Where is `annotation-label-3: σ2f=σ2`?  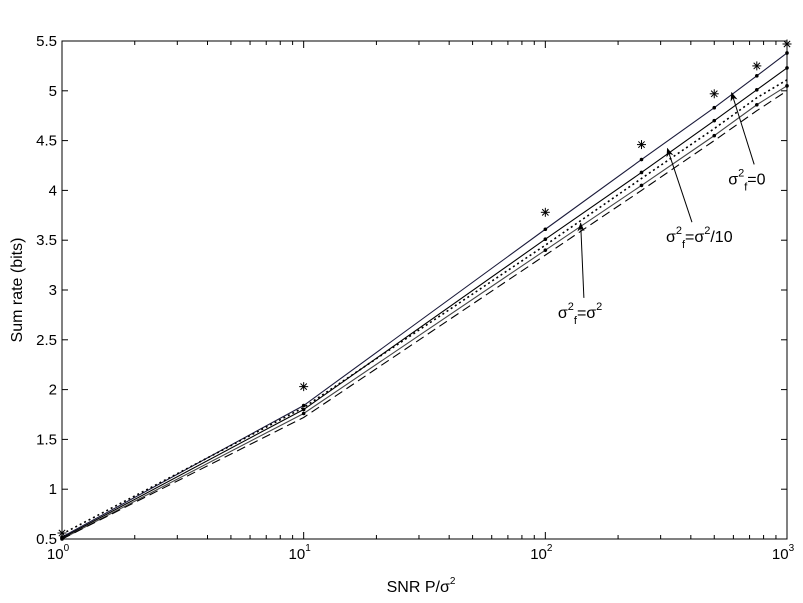 annotation-label-3: σ2f=σ2 is located at coordinates (580, 314).